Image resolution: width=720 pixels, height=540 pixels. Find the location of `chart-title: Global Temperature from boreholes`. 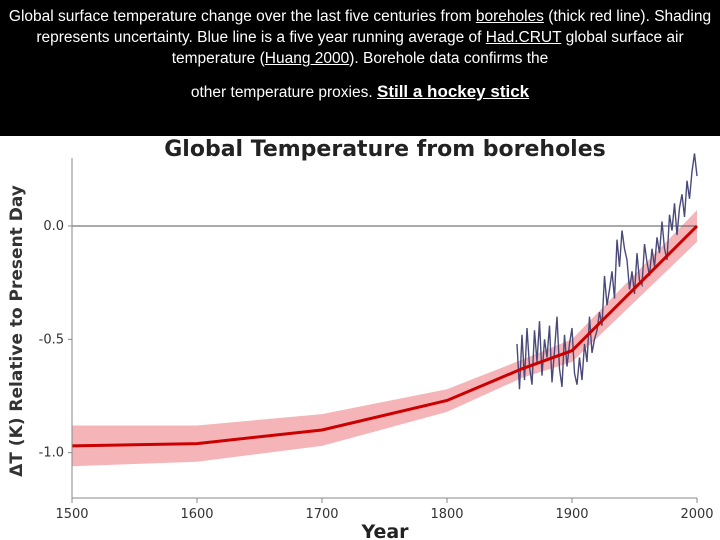

chart-title: Global Temperature from boreholes is located at coordinates (385, 149).